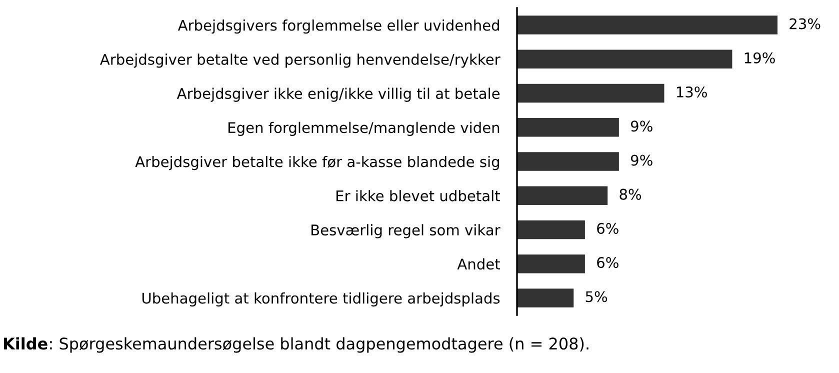 The width and height of the screenshot is (839, 373). Describe the element at coordinates (759, 58) in the screenshot. I see `data-label: 19%` at that location.